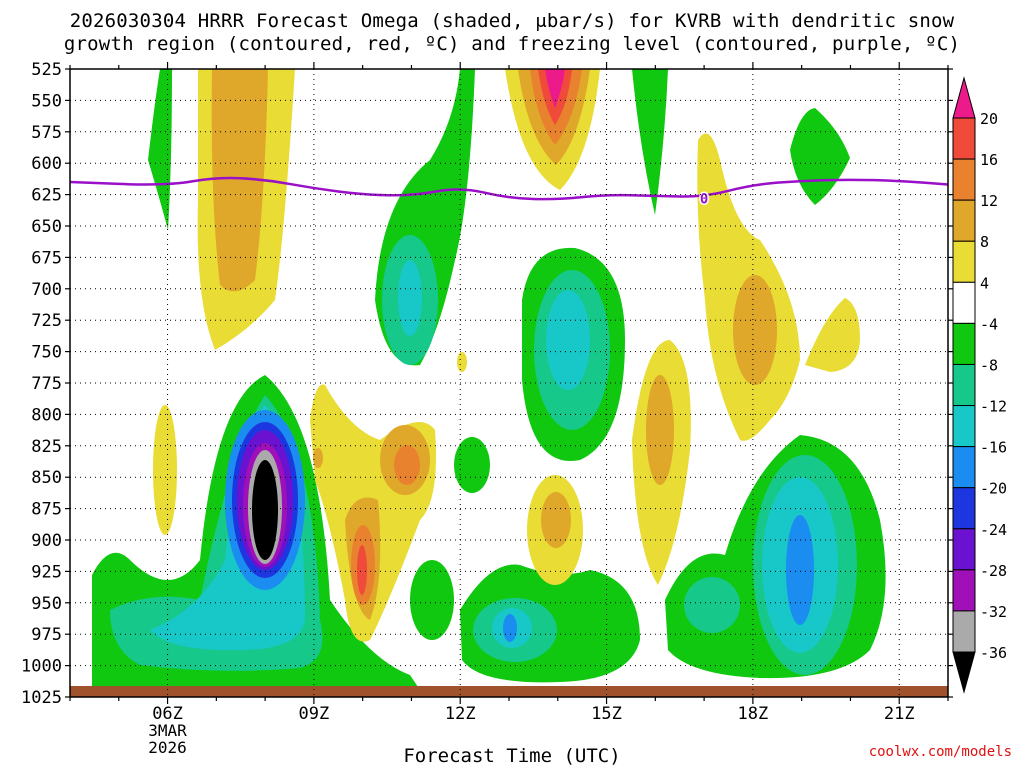 The width and height of the screenshot is (1024, 768). I want to click on x-tick-sublabel-date: 3MAR, so click(167, 730).